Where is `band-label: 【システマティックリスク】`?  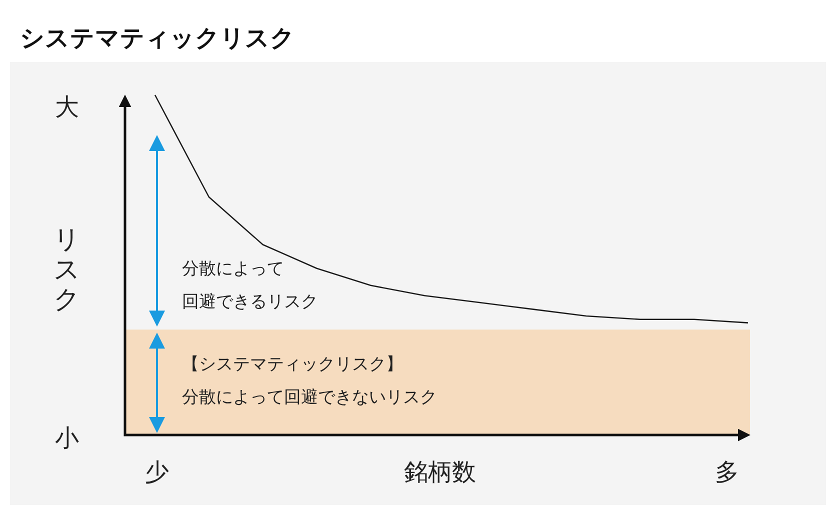 band-label: 【システマティックリスク】 is located at coordinates (292, 364).